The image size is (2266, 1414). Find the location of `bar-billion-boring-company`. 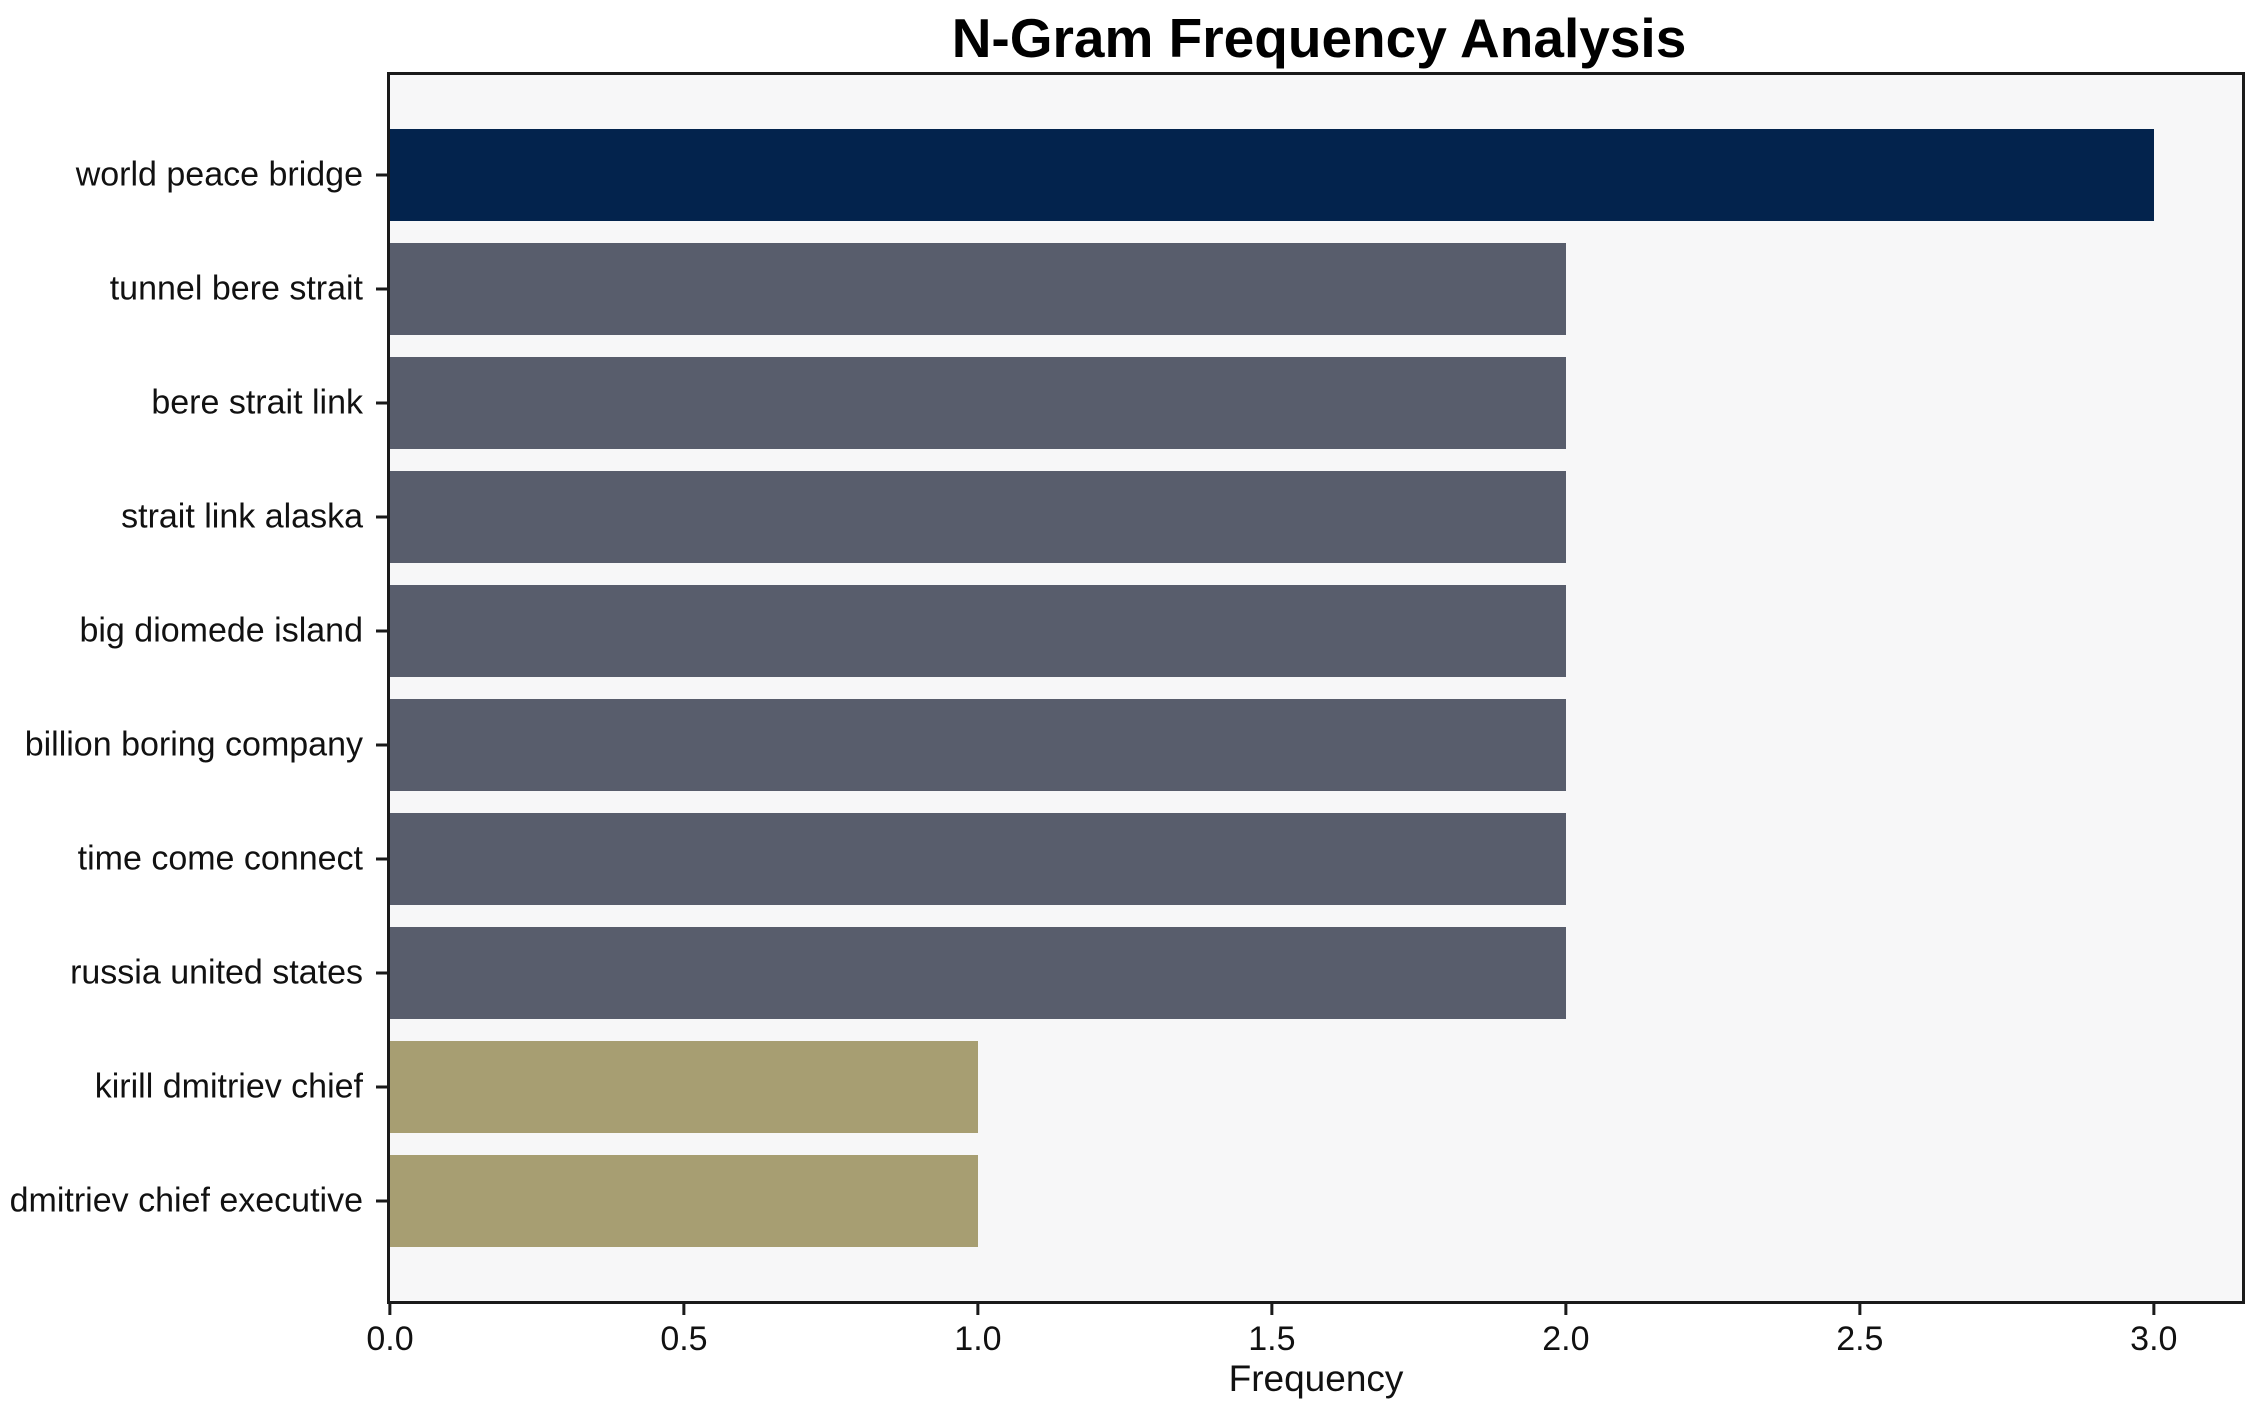

bar-billion-boring-company is located at coordinates (978, 745).